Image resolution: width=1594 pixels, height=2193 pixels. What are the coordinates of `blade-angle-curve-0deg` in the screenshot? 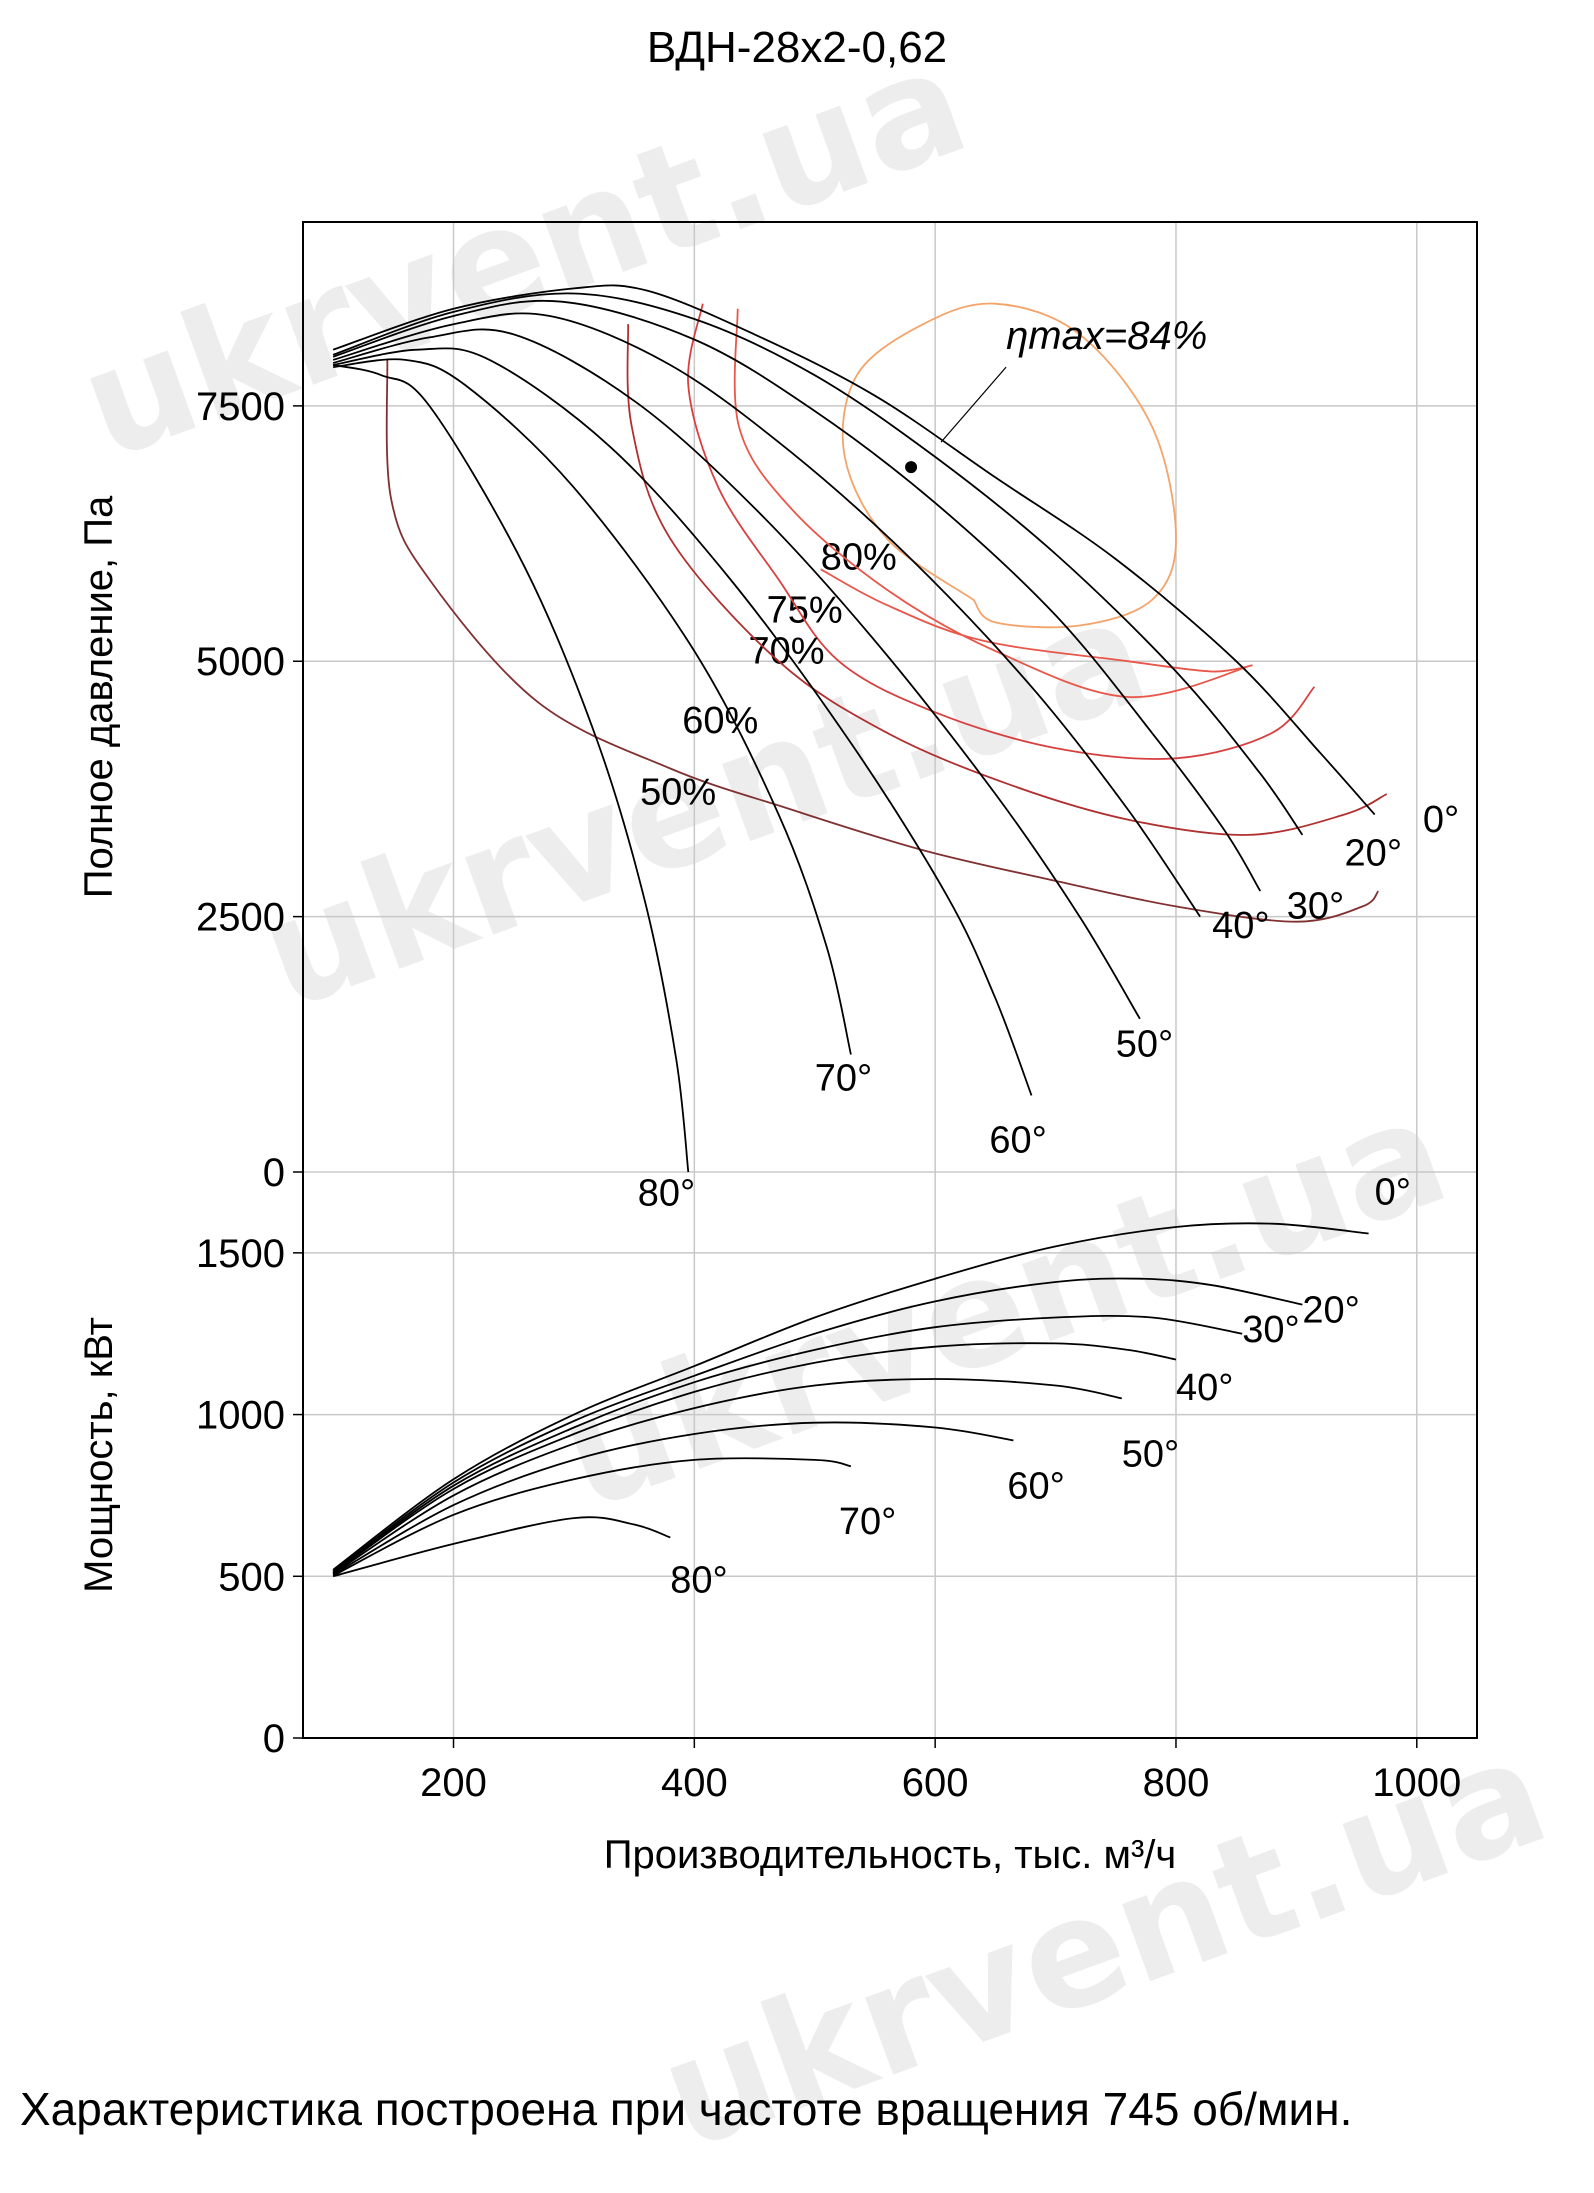 It's located at (850, 1396).